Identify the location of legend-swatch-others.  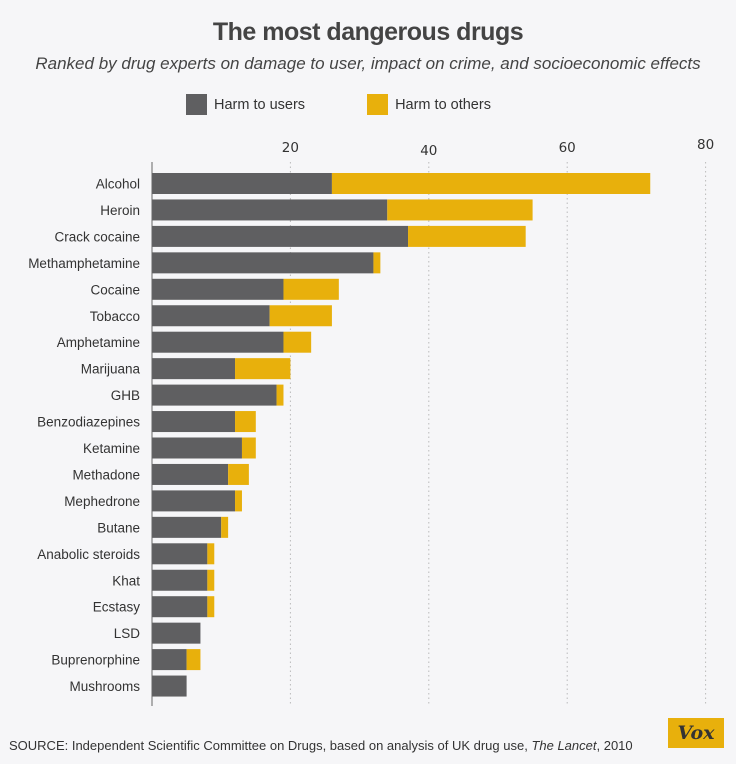
(378, 104).